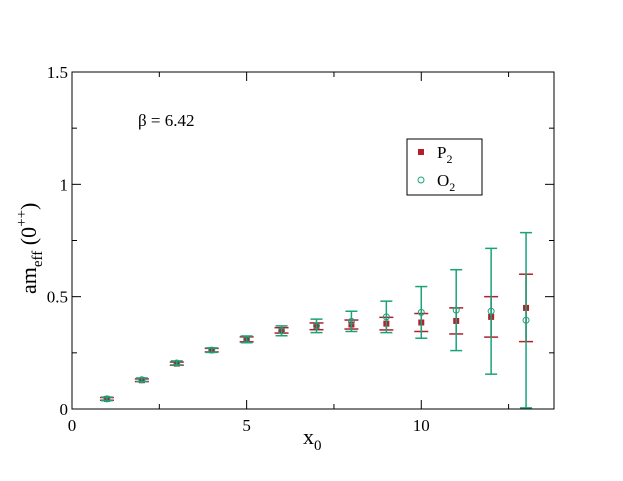  Describe the element at coordinates (28, 280) in the screenshot. I see `y-axis-title-main: am` at that location.